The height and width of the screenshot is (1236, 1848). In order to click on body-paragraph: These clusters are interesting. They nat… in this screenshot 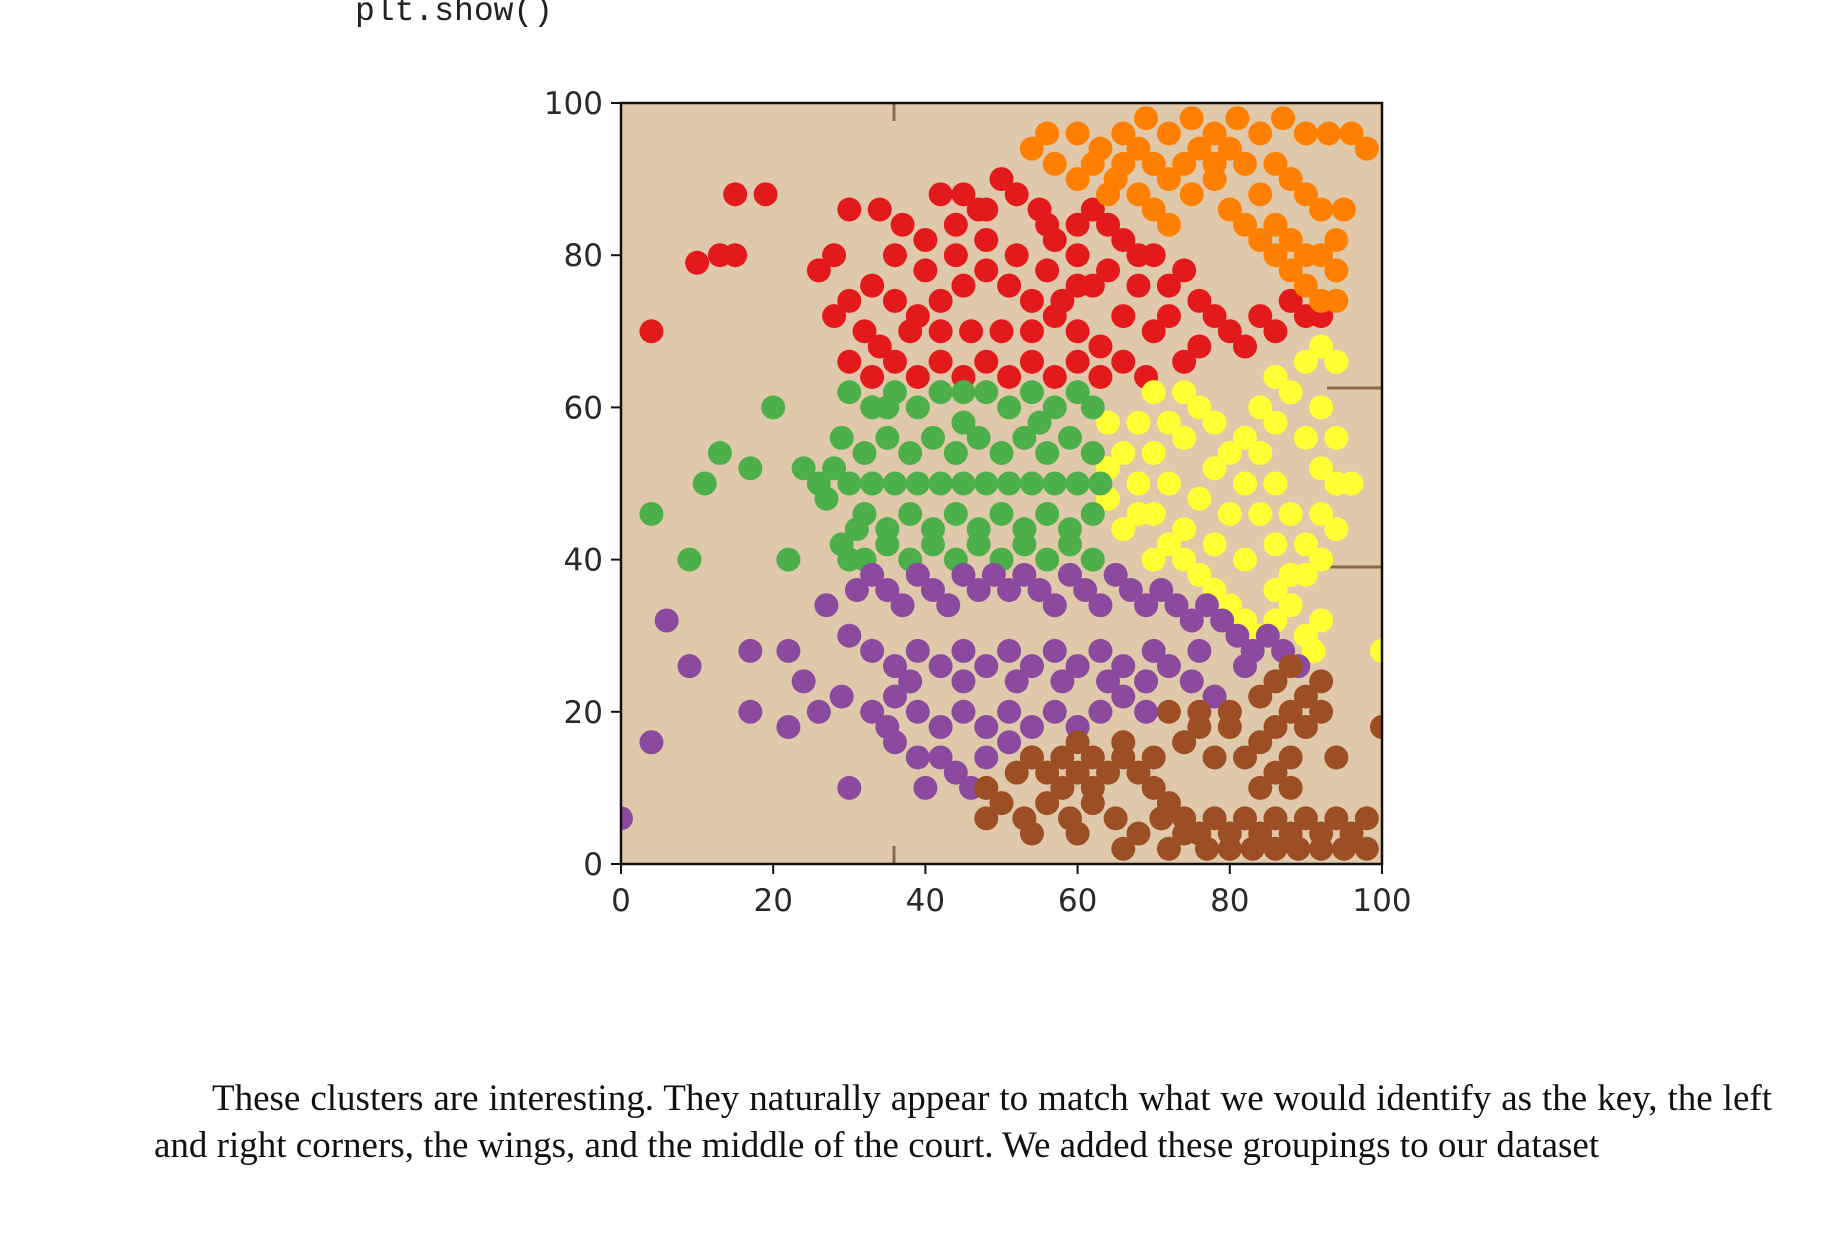, I will do `click(963, 1122)`.